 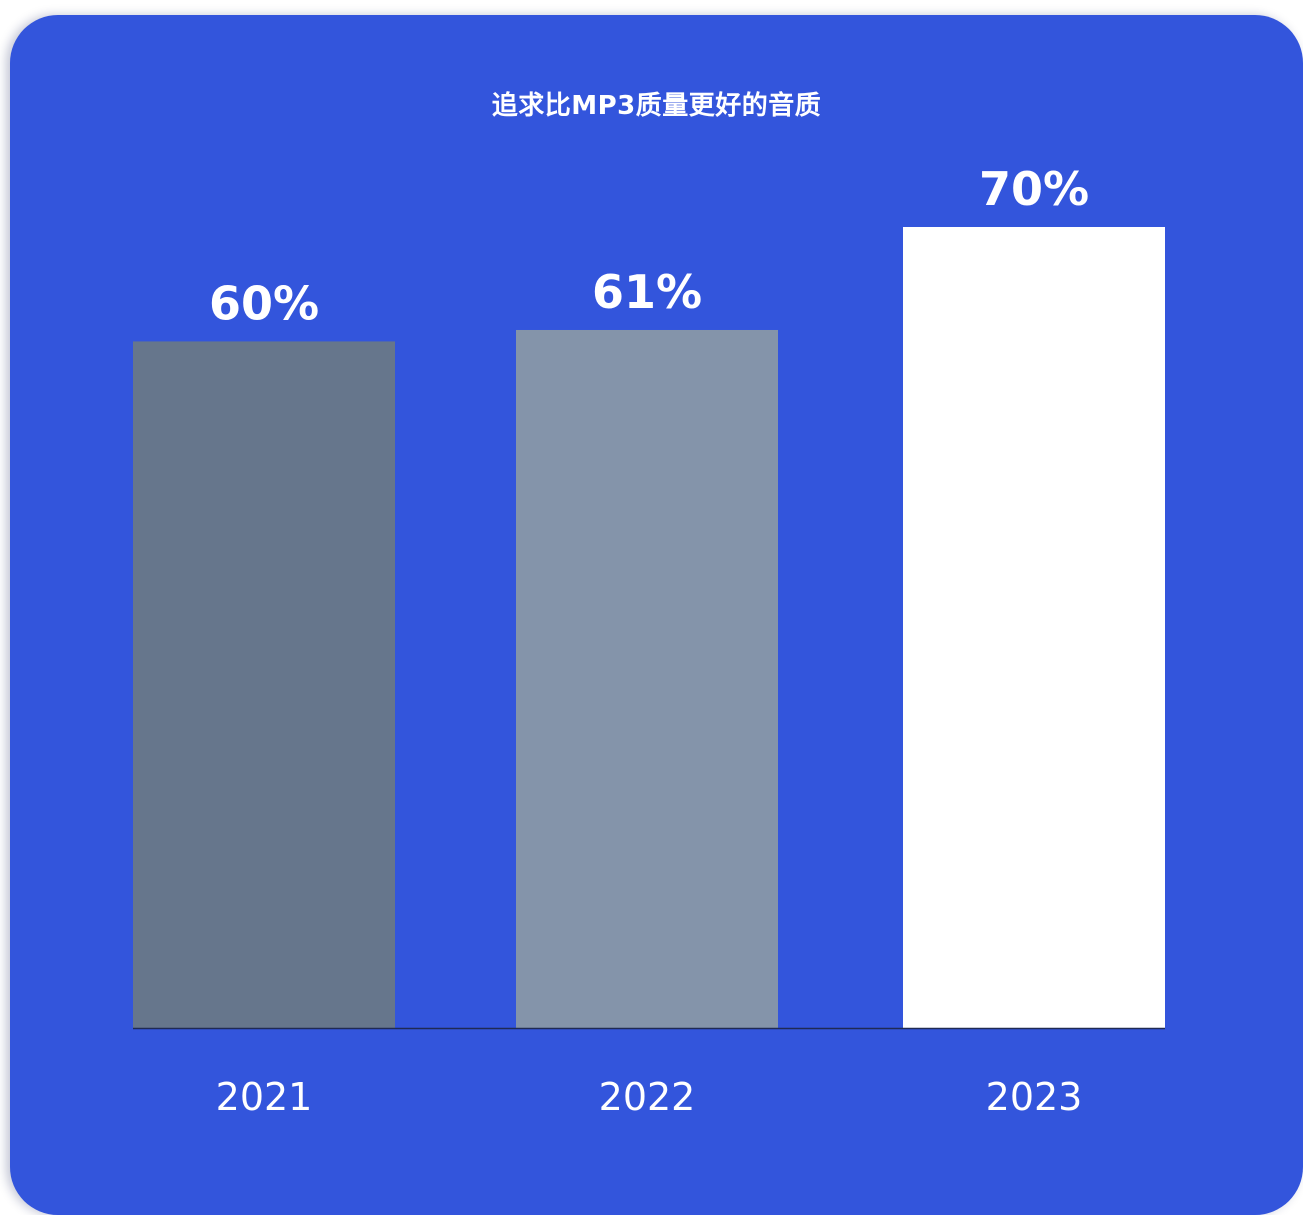 What do you see at coordinates (647, 292) in the screenshot?
I see `value-label-2022: 61%` at bounding box center [647, 292].